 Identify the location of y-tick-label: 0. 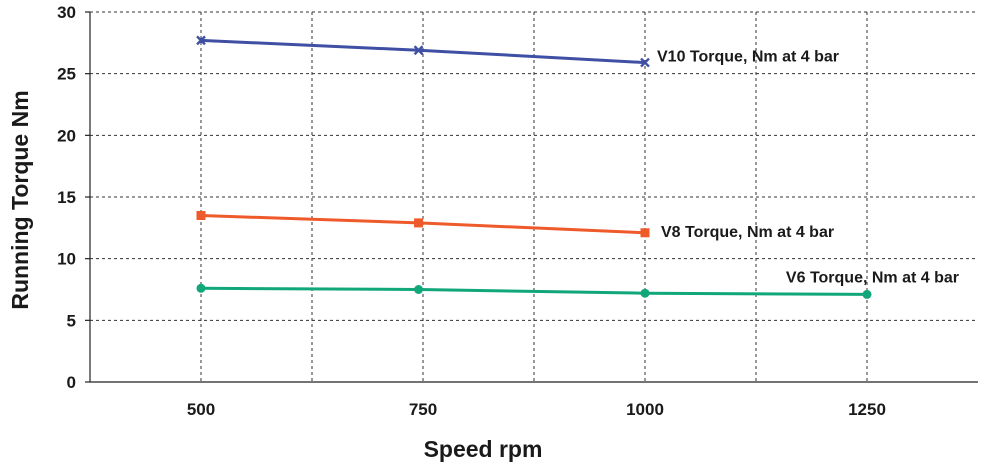
(71, 382).